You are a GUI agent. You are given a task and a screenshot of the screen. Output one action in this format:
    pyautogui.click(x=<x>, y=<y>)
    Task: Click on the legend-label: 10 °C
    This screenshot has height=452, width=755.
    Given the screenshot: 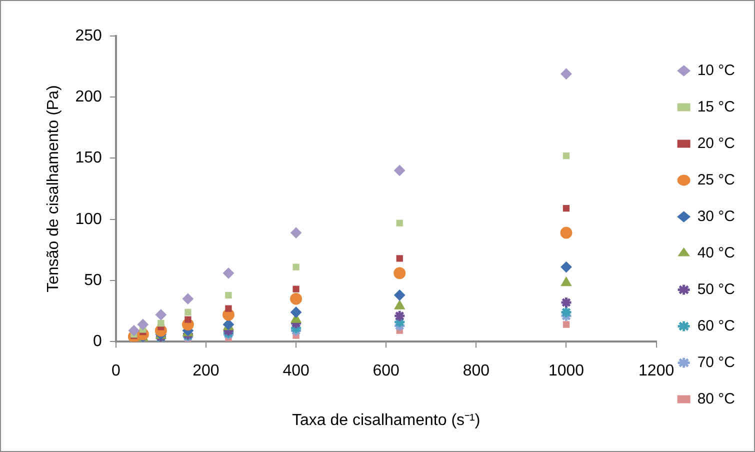 What is the action you would take?
    pyautogui.click(x=716, y=70)
    